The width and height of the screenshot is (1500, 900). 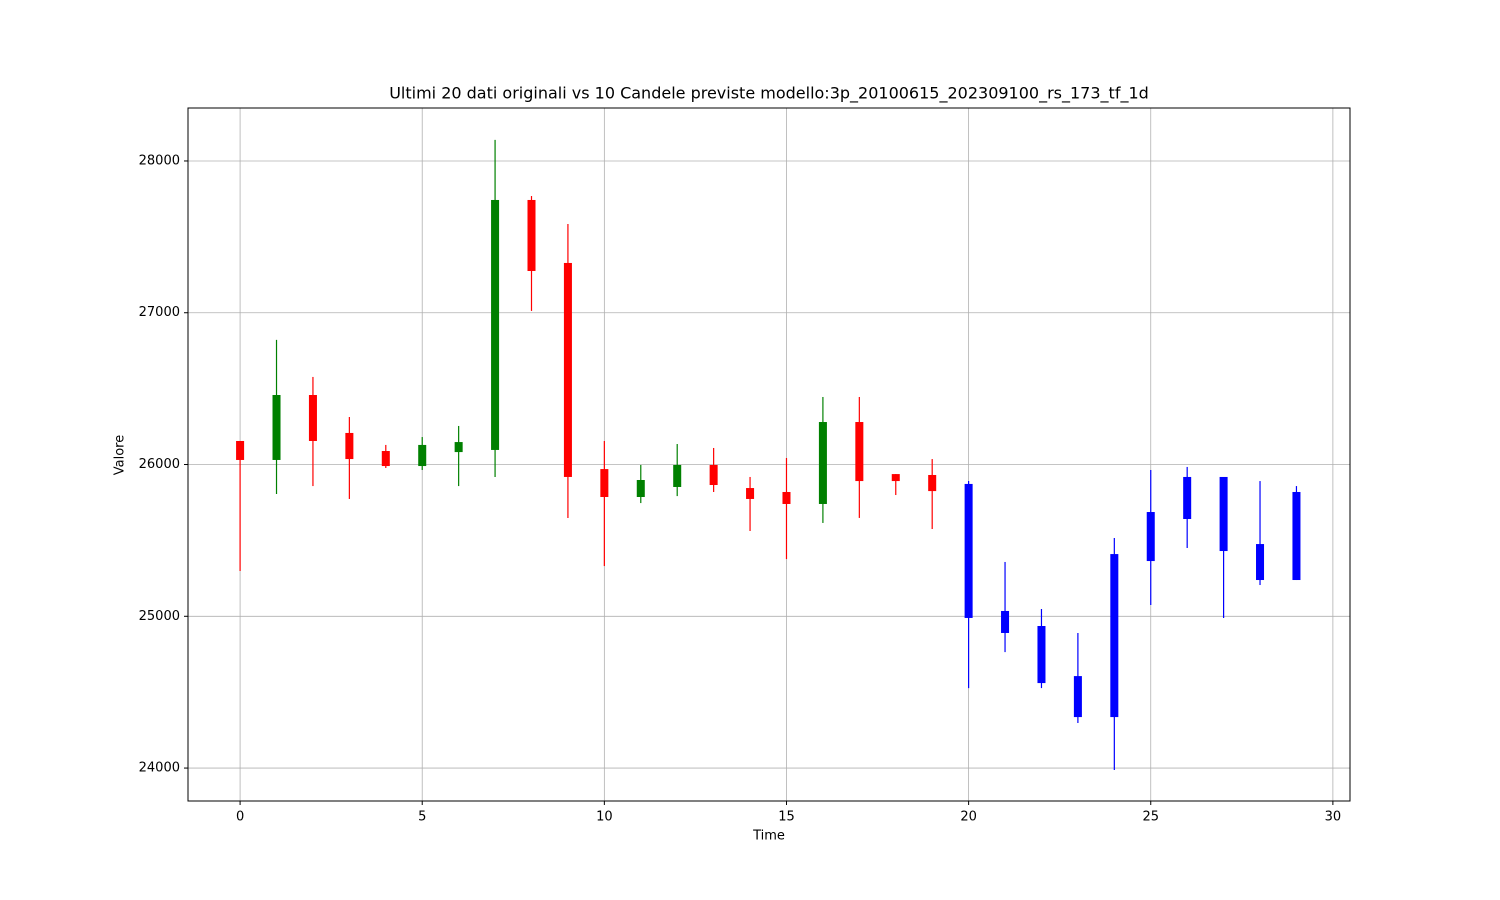 What do you see at coordinates (159, 464) in the screenshot?
I see `y-tick-label: 26000` at bounding box center [159, 464].